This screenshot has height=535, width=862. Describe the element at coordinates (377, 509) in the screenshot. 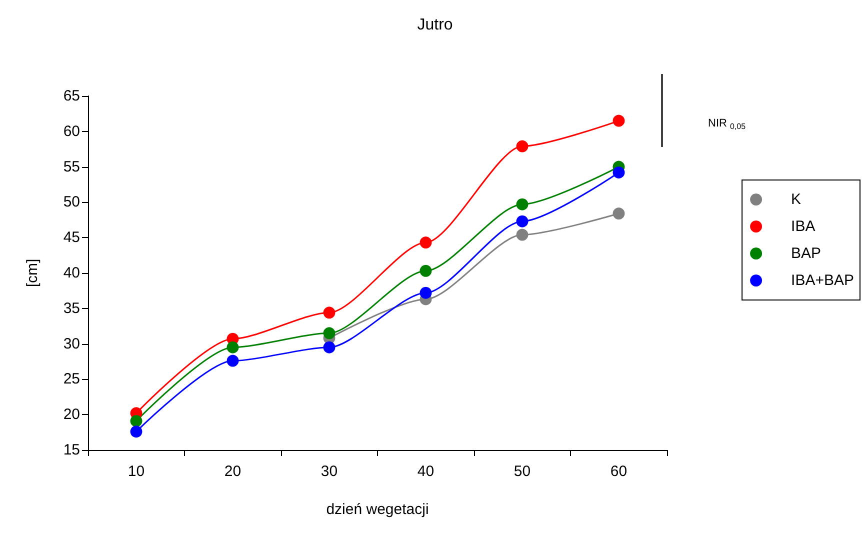

I see `x-axis-title: dzień wegetacji` at that location.